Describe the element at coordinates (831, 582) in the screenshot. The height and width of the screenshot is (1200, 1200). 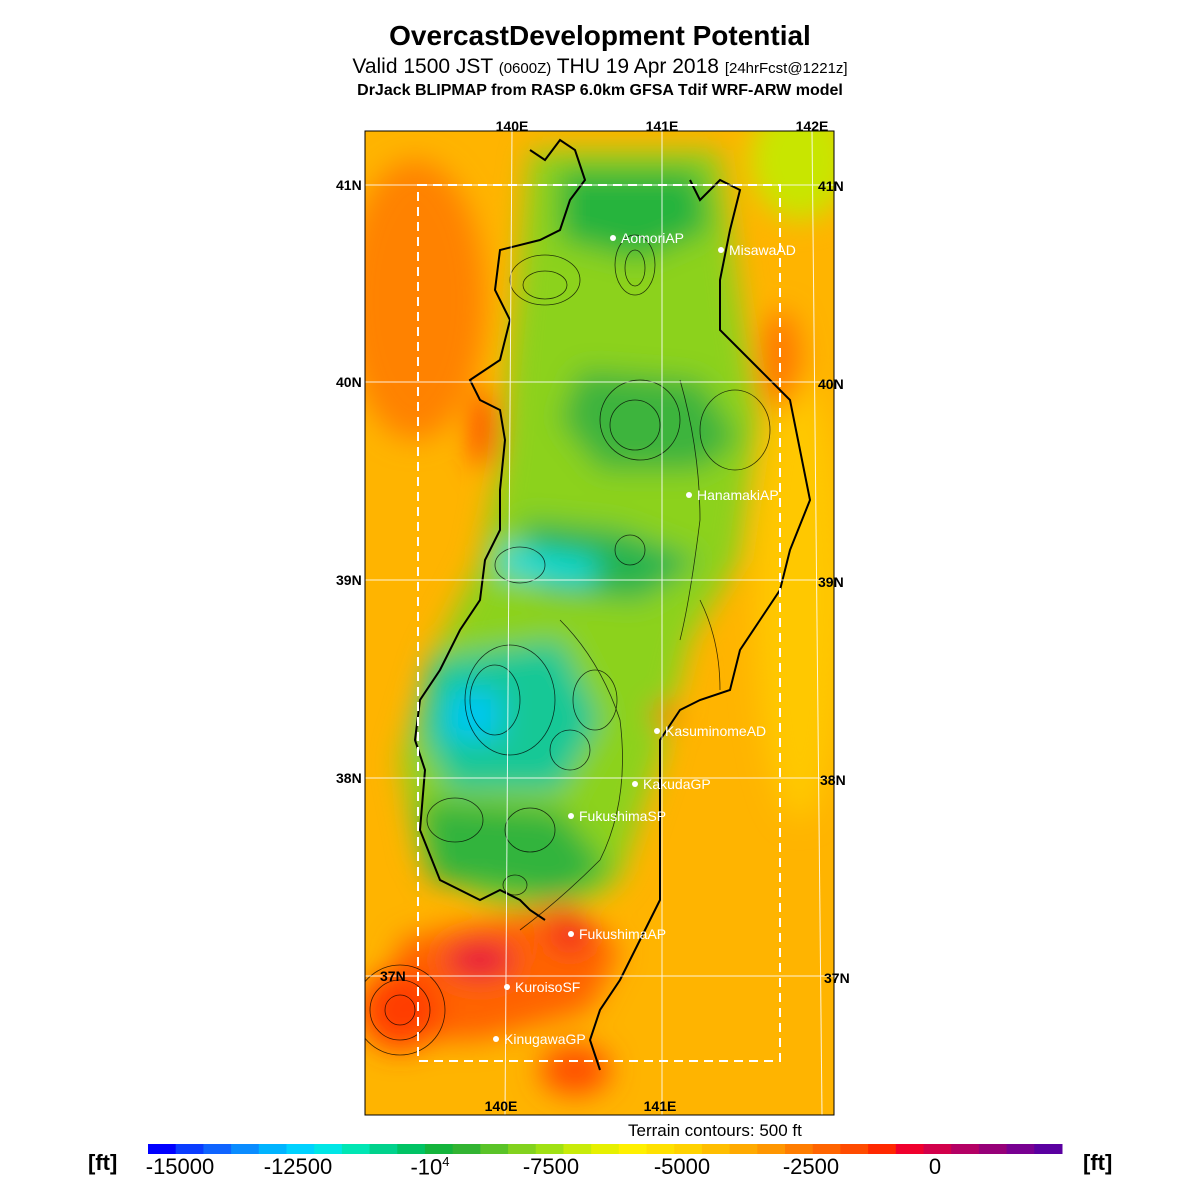
I see `lat-label-right: 39N` at that location.